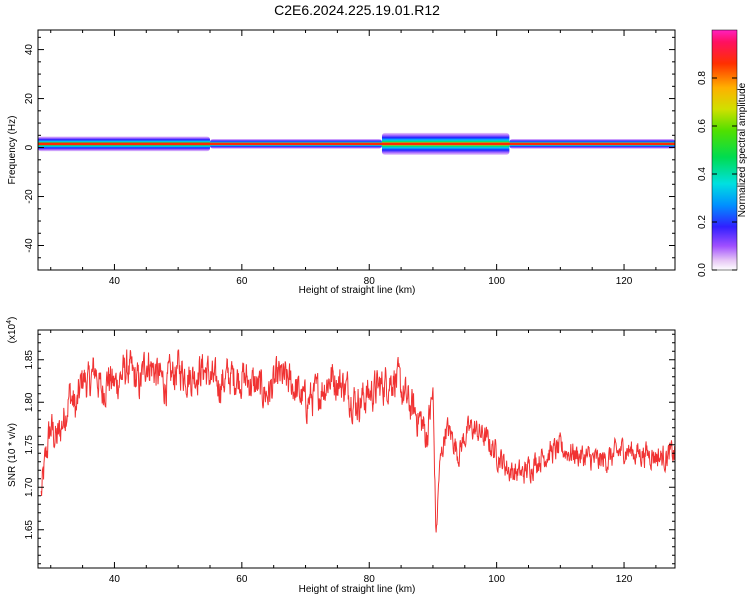 This screenshot has height=600, width=750. I want to click on snr-y-label: SNR (10 * v/v), so click(12, 455).